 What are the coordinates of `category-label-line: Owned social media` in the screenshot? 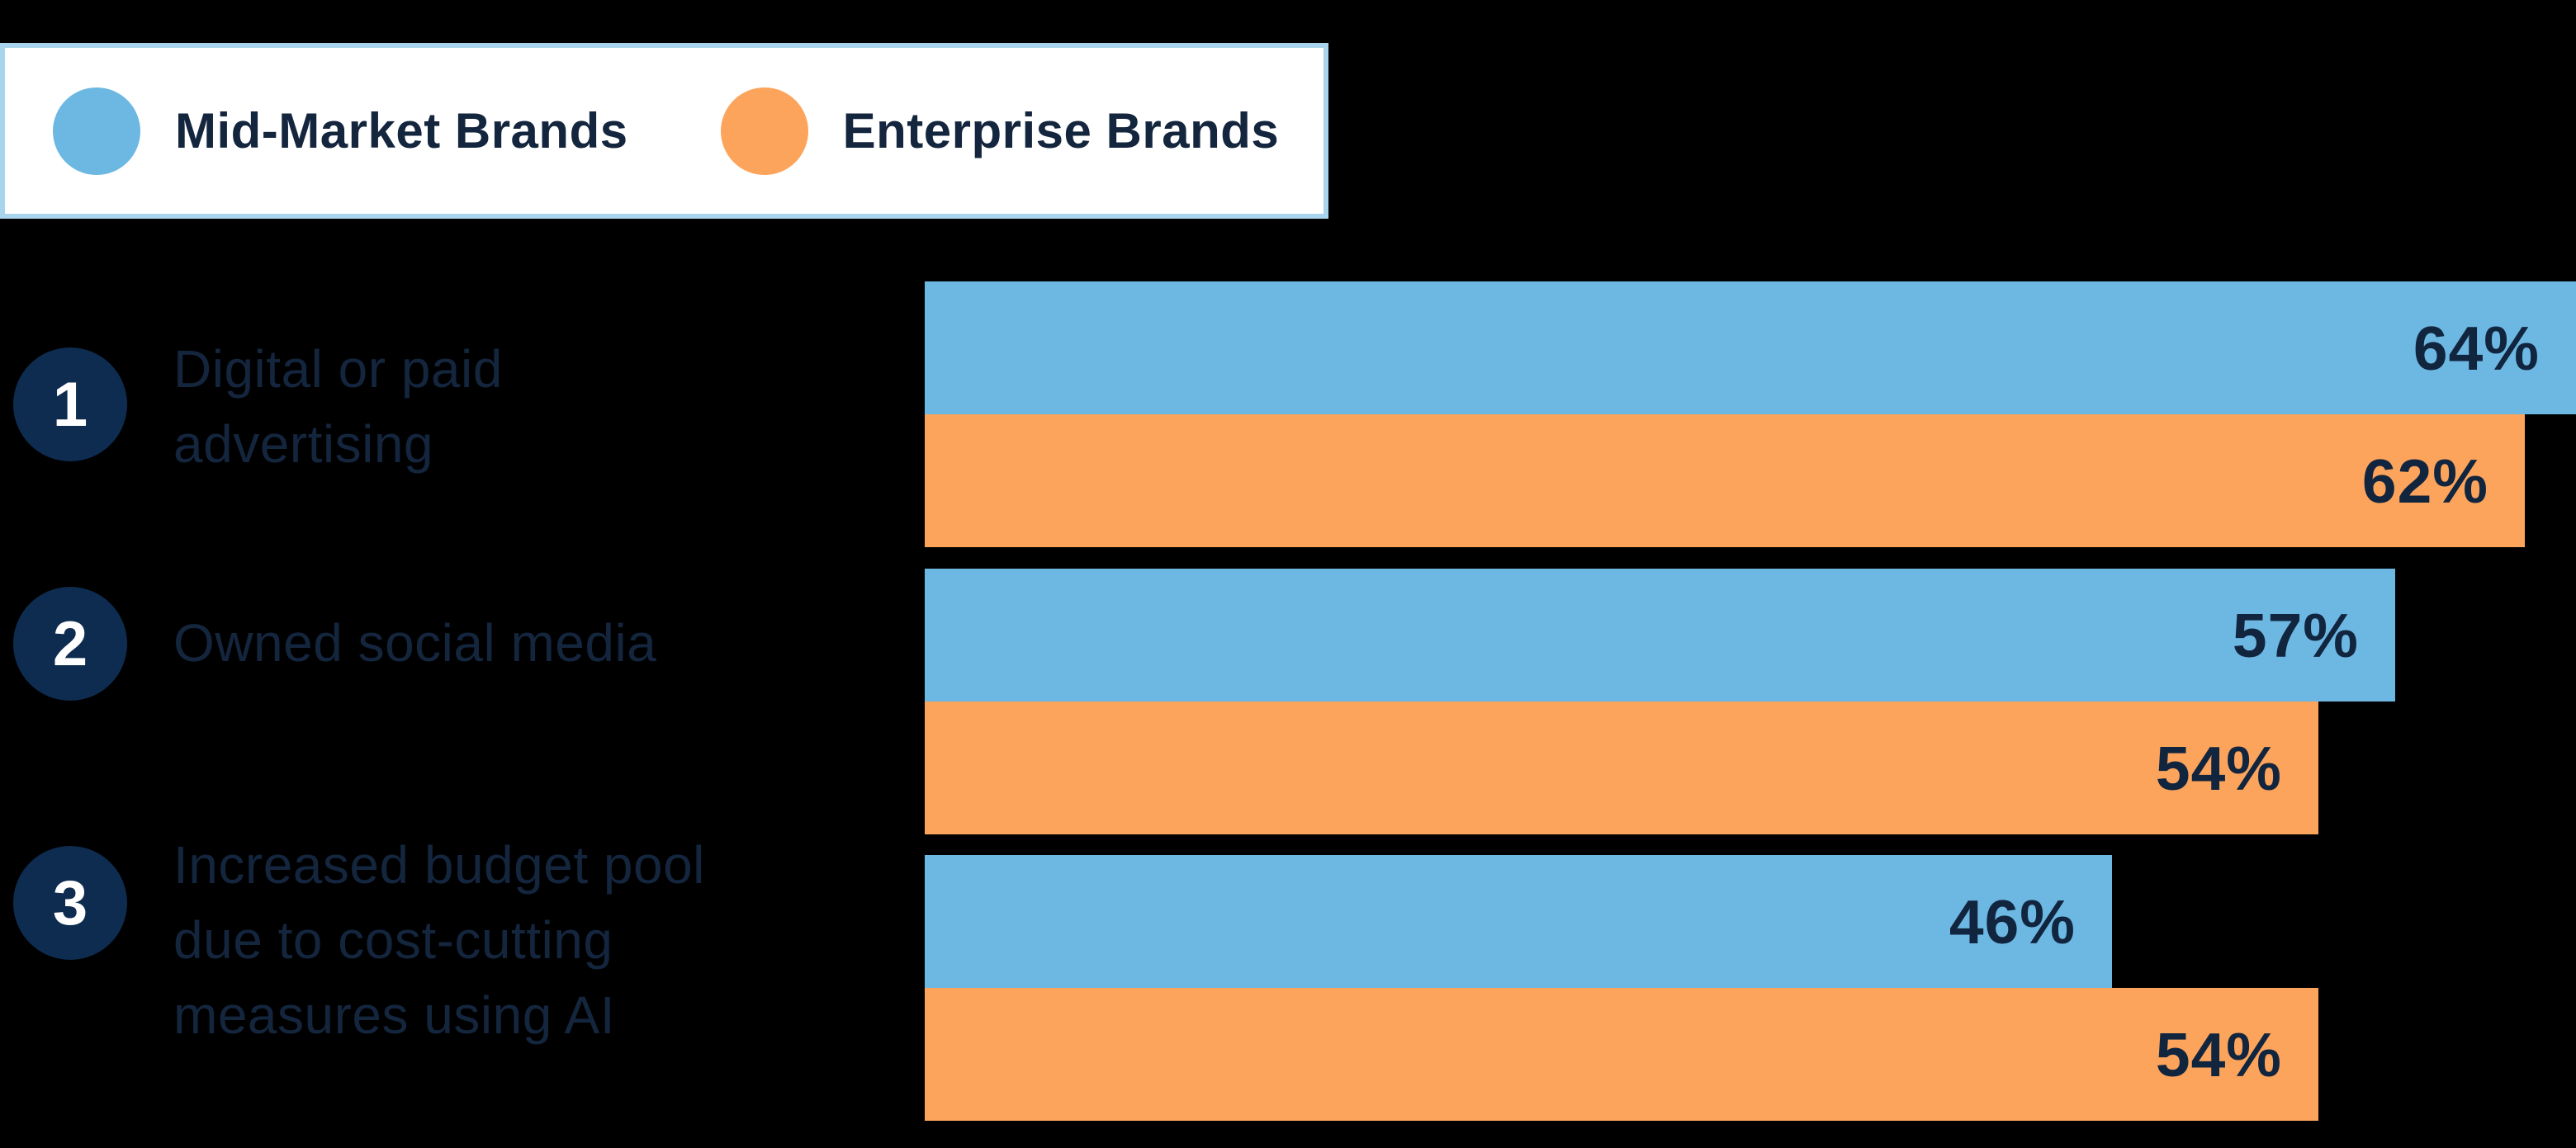 It's located at (415, 643).